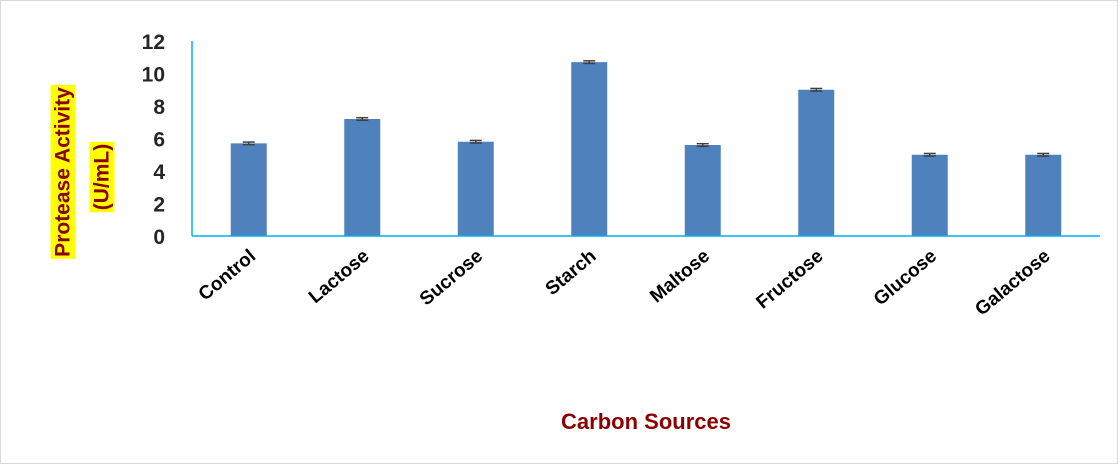 Image resolution: width=1120 pixels, height=466 pixels. Describe the element at coordinates (1012, 283) in the screenshot. I see `x-category-label: Galactose` at that location.